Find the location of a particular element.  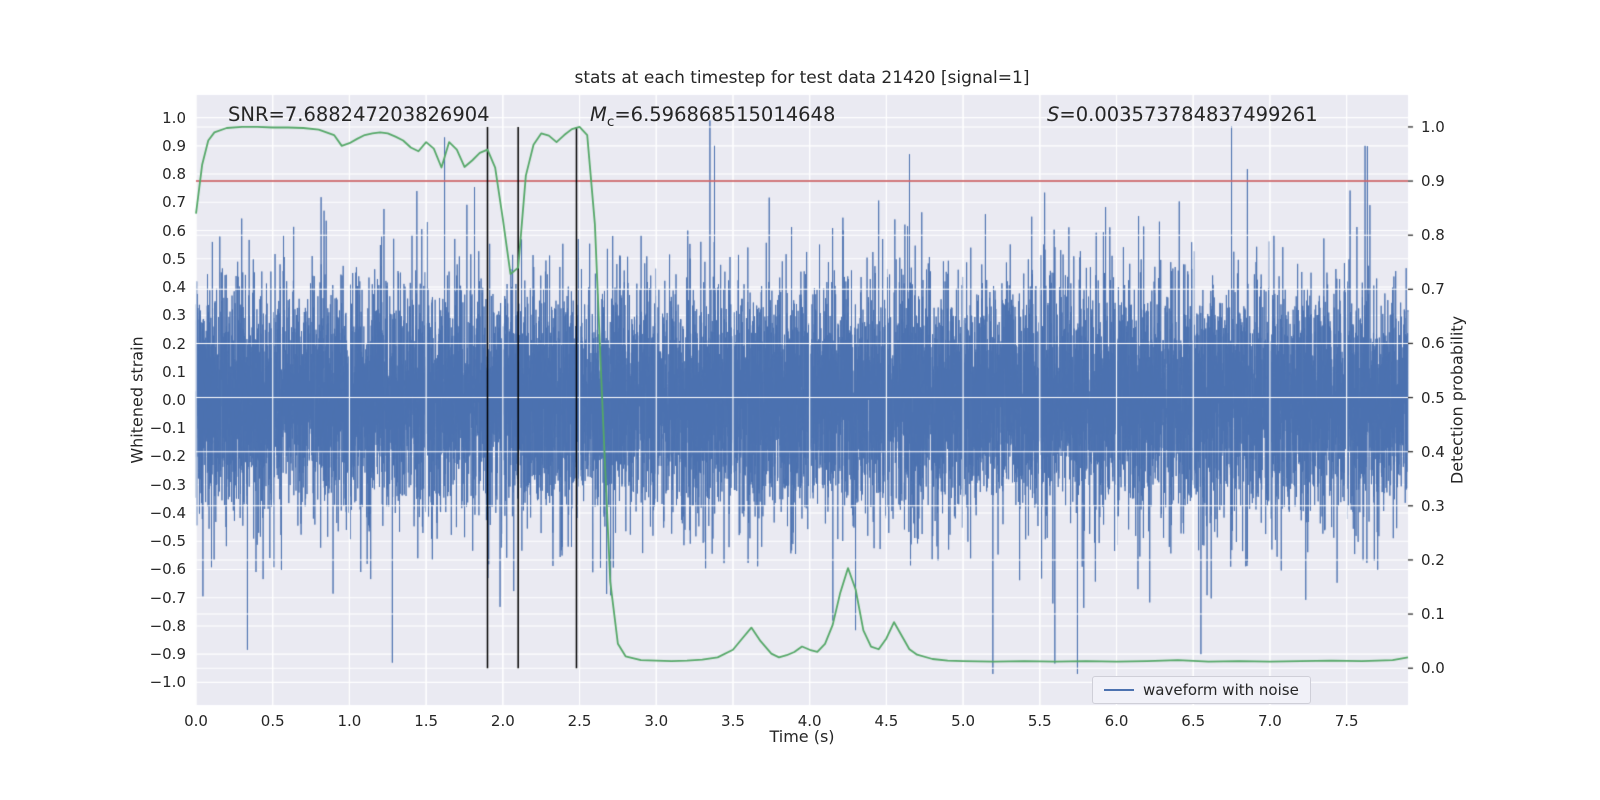

y-tick-left: −0.3 is located at coordinates (167, 484).